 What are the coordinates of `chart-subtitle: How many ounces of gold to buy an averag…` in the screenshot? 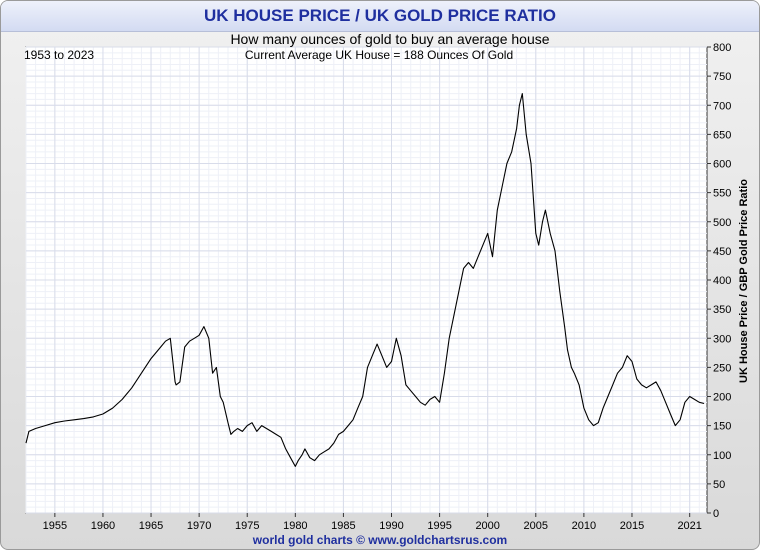 It's located at (389, 39).